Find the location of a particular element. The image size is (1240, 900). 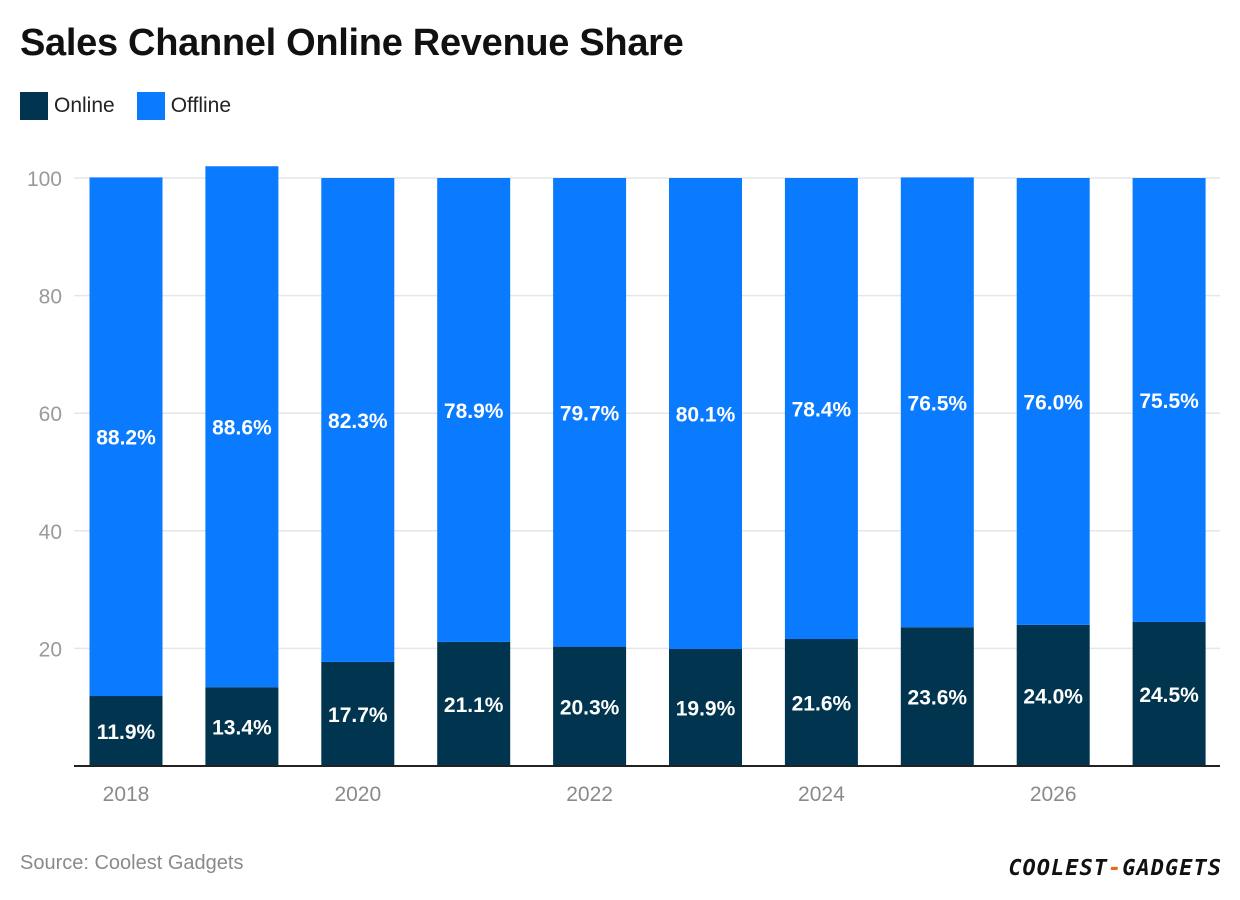

bar-online-2020 is located at coordinates (358, 713).